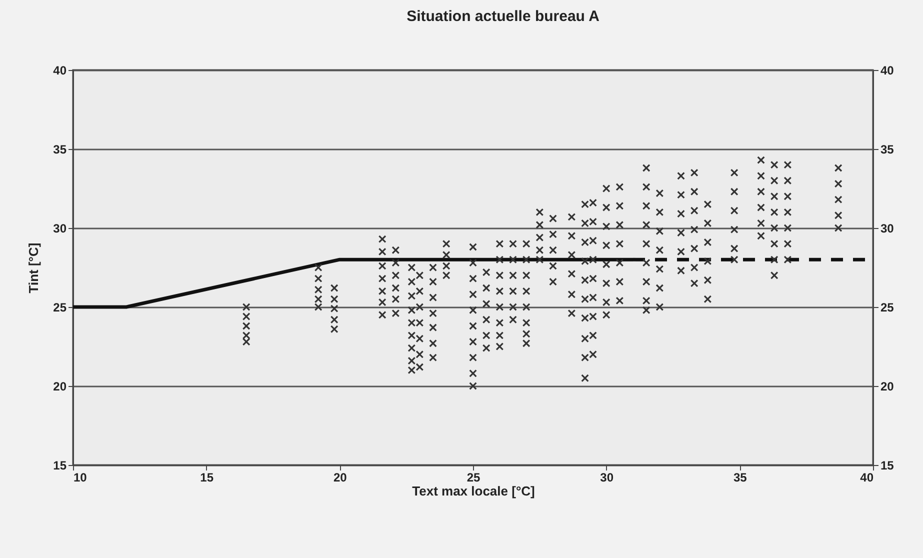  Describe the element at coordinates (887, 387) in the screenshot. I see `y2-tick-label: 20` at that location.